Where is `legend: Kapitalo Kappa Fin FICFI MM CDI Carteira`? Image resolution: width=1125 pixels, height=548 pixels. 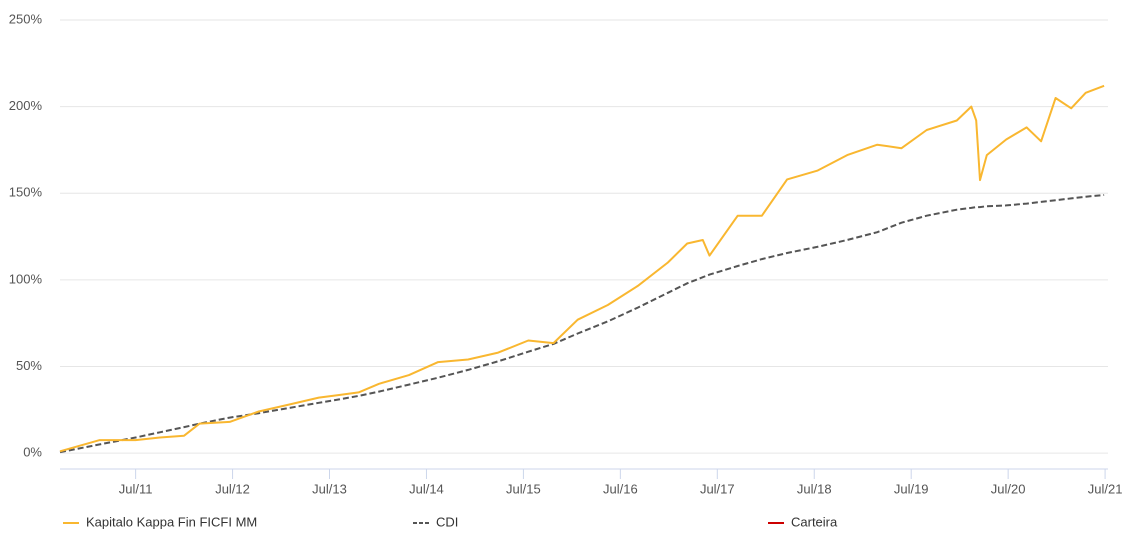 legend: Kapitalo Kappa Fin FICFI MM CDI Carteira is located at coordinates (450, 521).